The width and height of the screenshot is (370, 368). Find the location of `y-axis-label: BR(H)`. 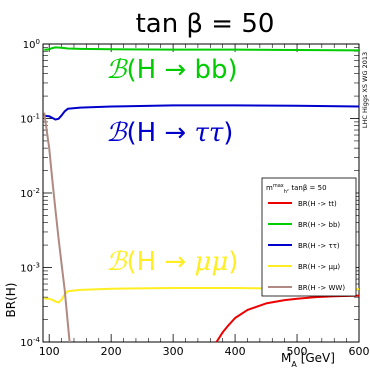

y-axis-label: BR(H) is located at coordinates (11, 300).